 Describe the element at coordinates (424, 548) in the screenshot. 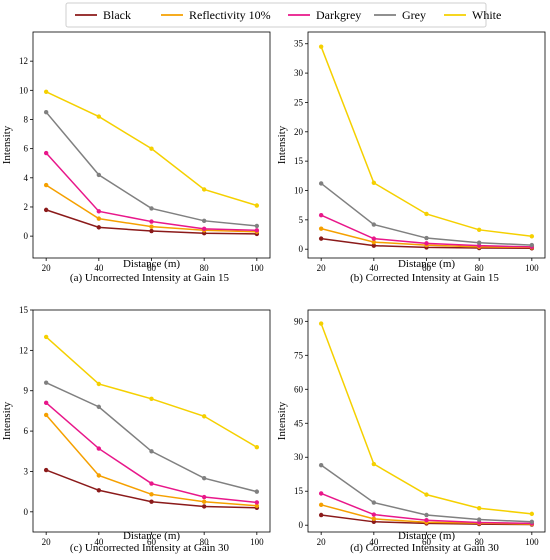

I see `panel-caption: (d) Corrected Intensity at Gain 30` at that location.